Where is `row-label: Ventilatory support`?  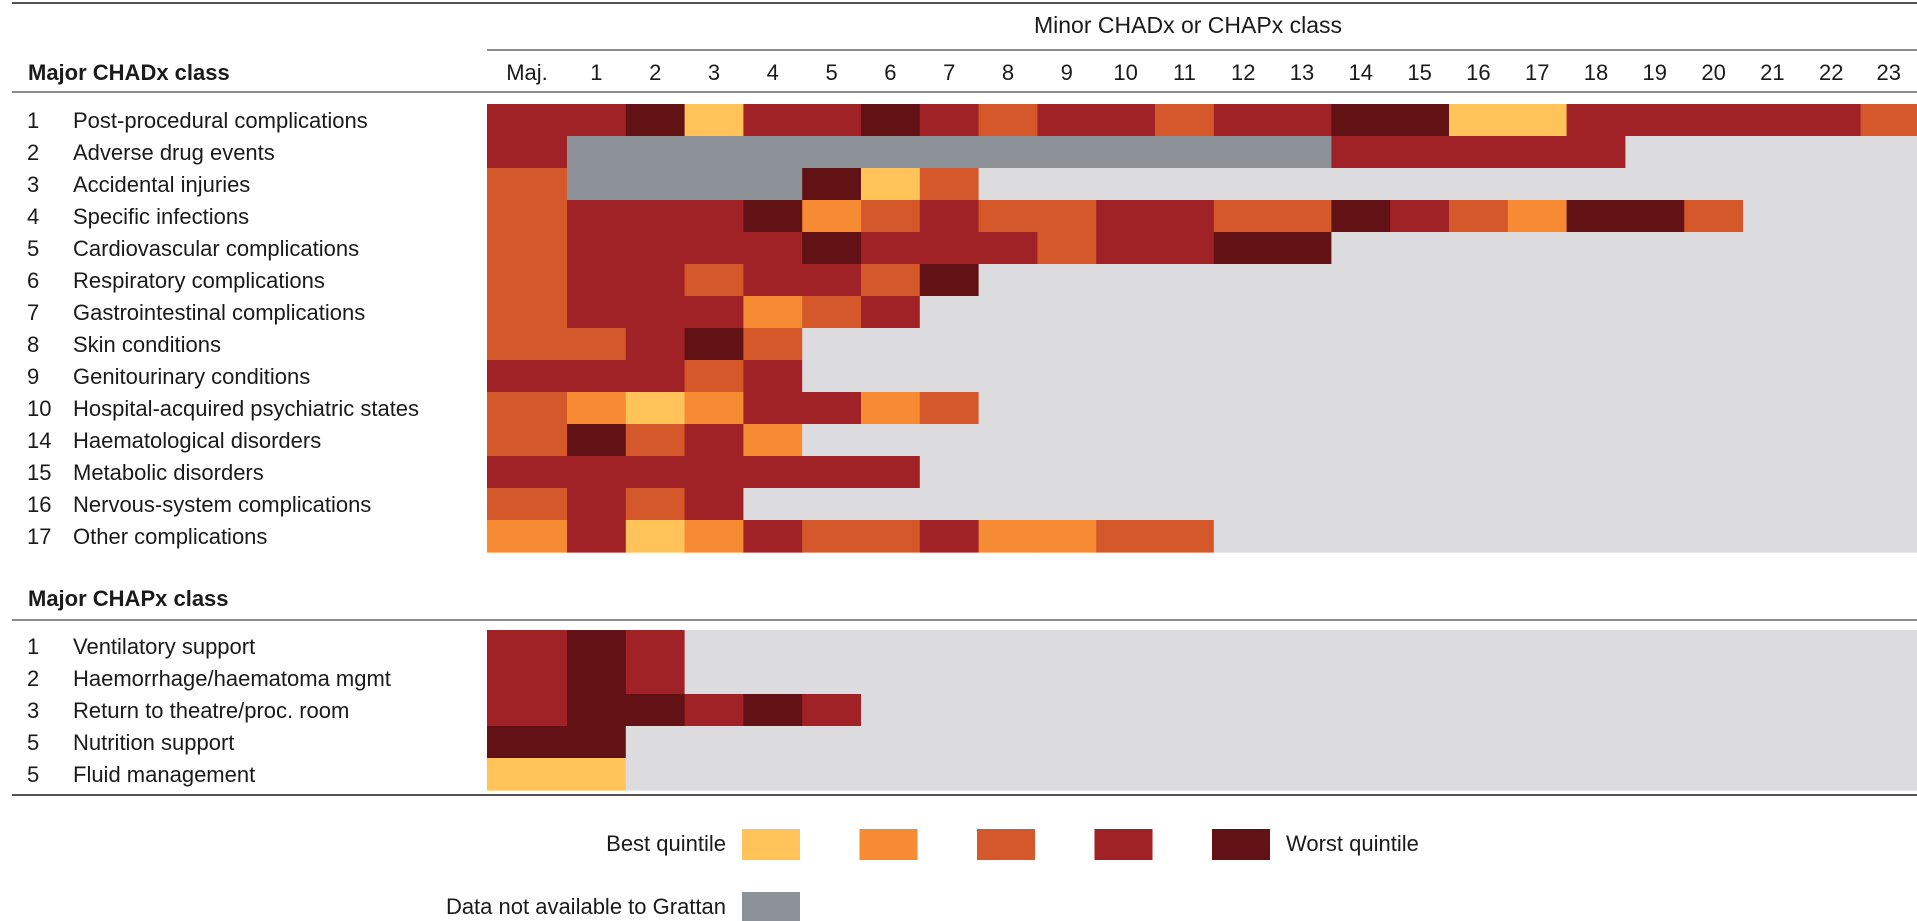
row-label: Ventilatory support is located at coordinates (164, 646).